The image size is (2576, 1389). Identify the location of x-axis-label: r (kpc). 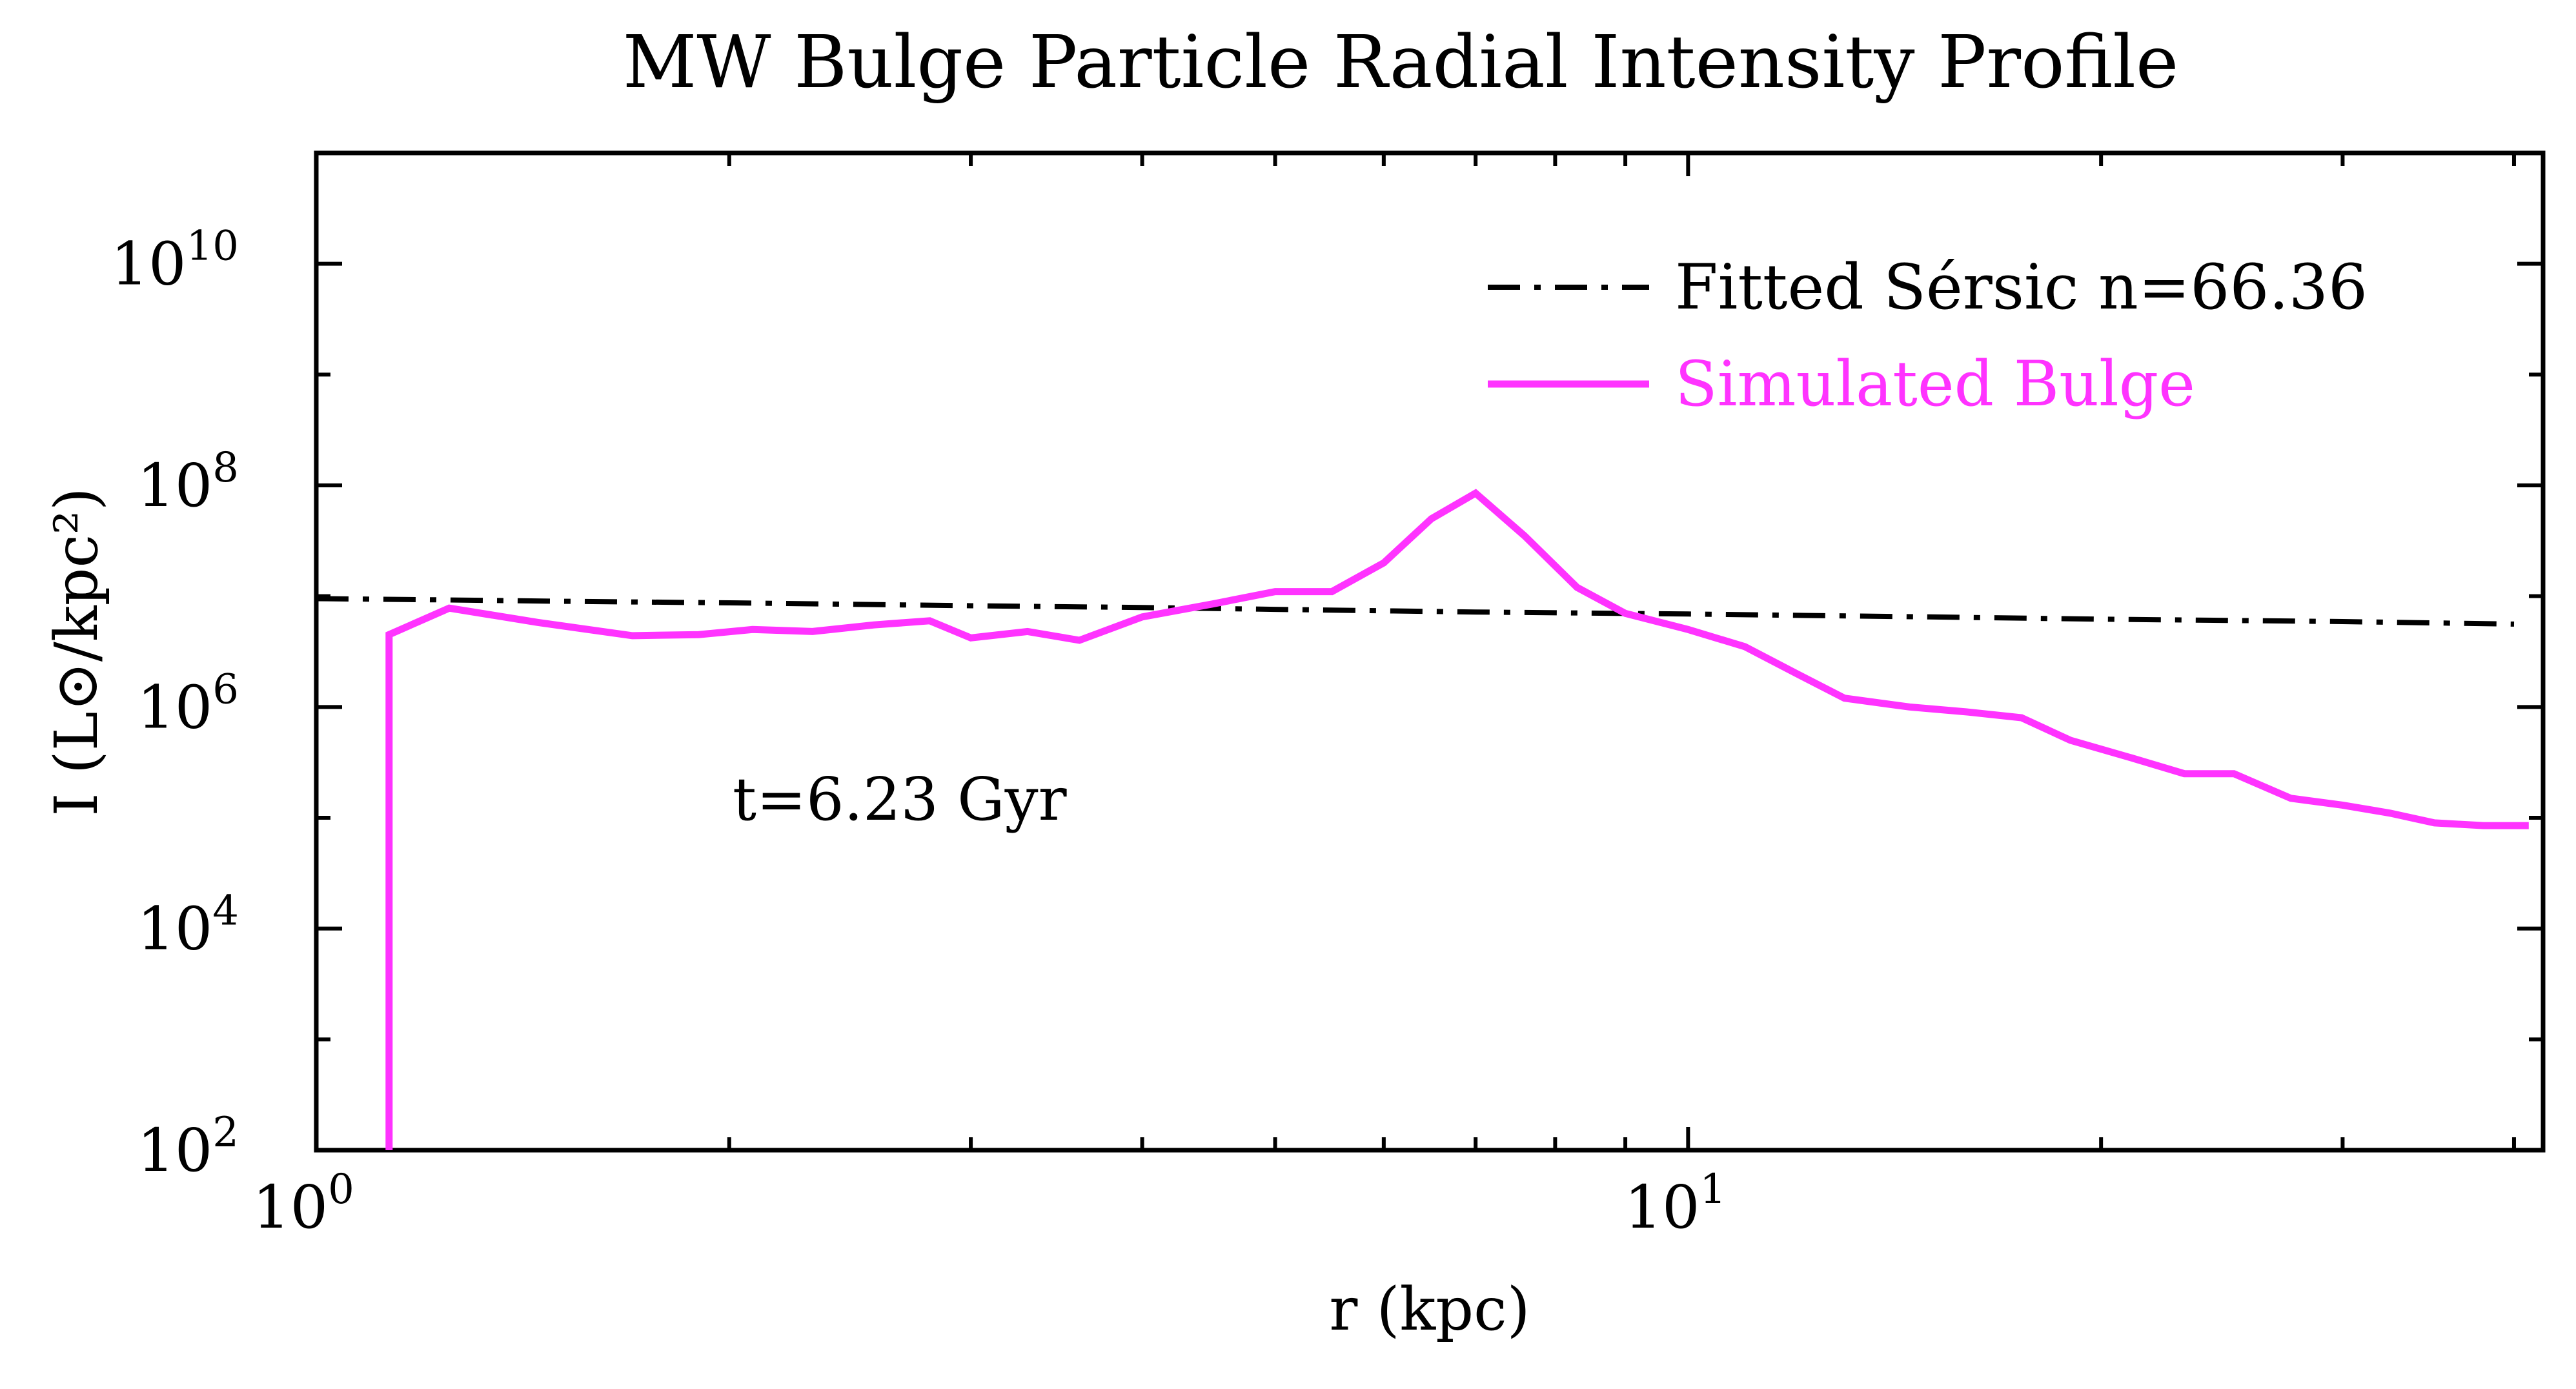
(1429, 1310).